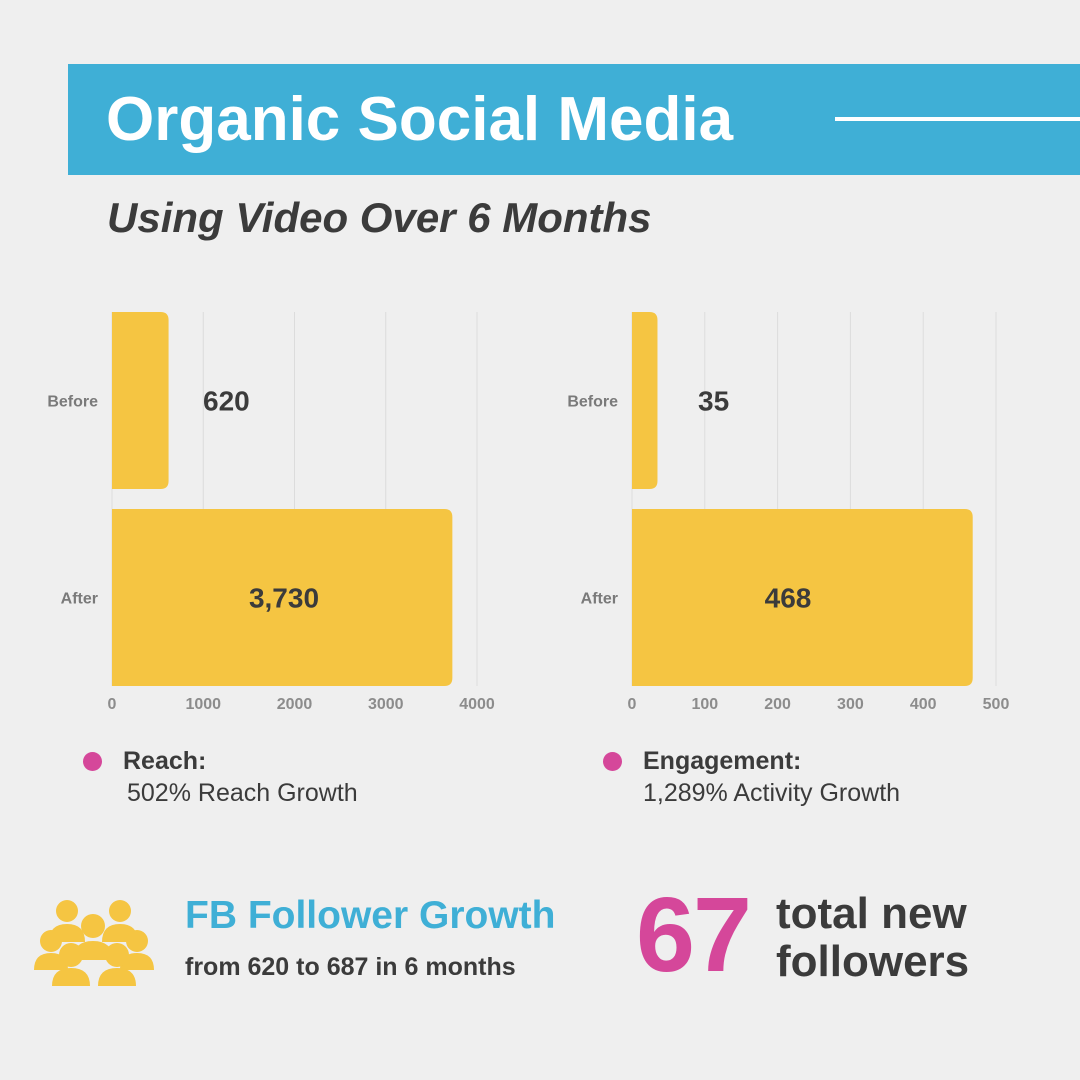  What do you see at coordinates (612, 761) in the screenshot?
I see `engagement-legend-dot` at bounding box center [612, 761].